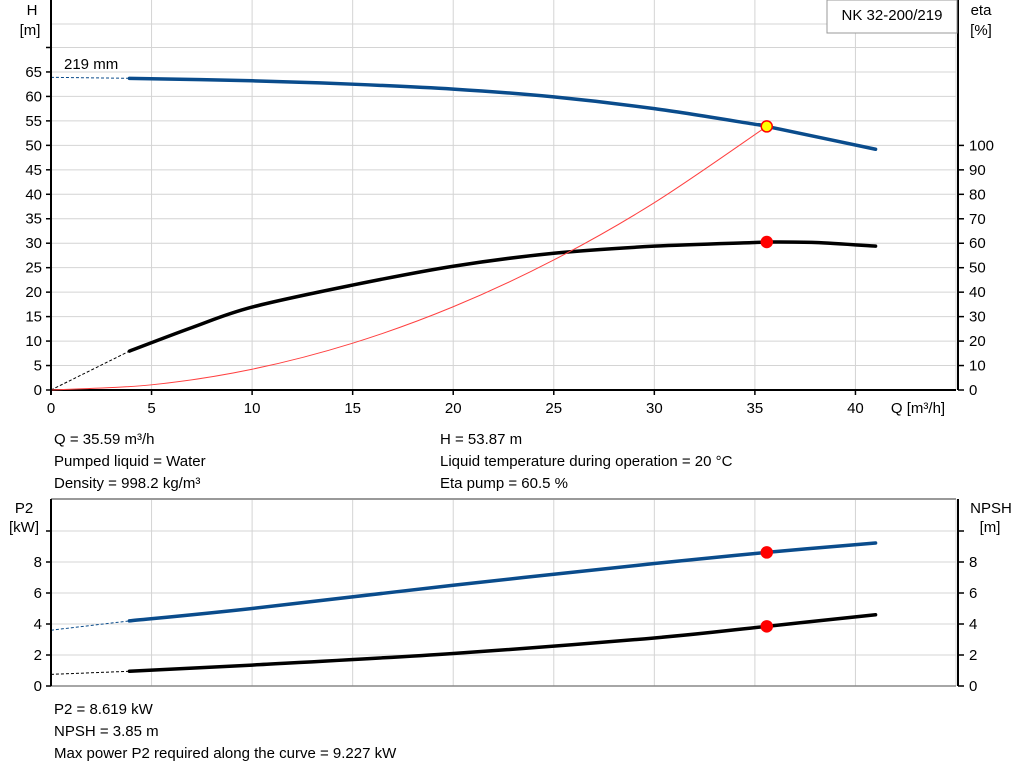  What do you see at coordinates (33, 121) in the screenshot?
I see `top-left-tick-label: 55` at bounding box center [33, 121].